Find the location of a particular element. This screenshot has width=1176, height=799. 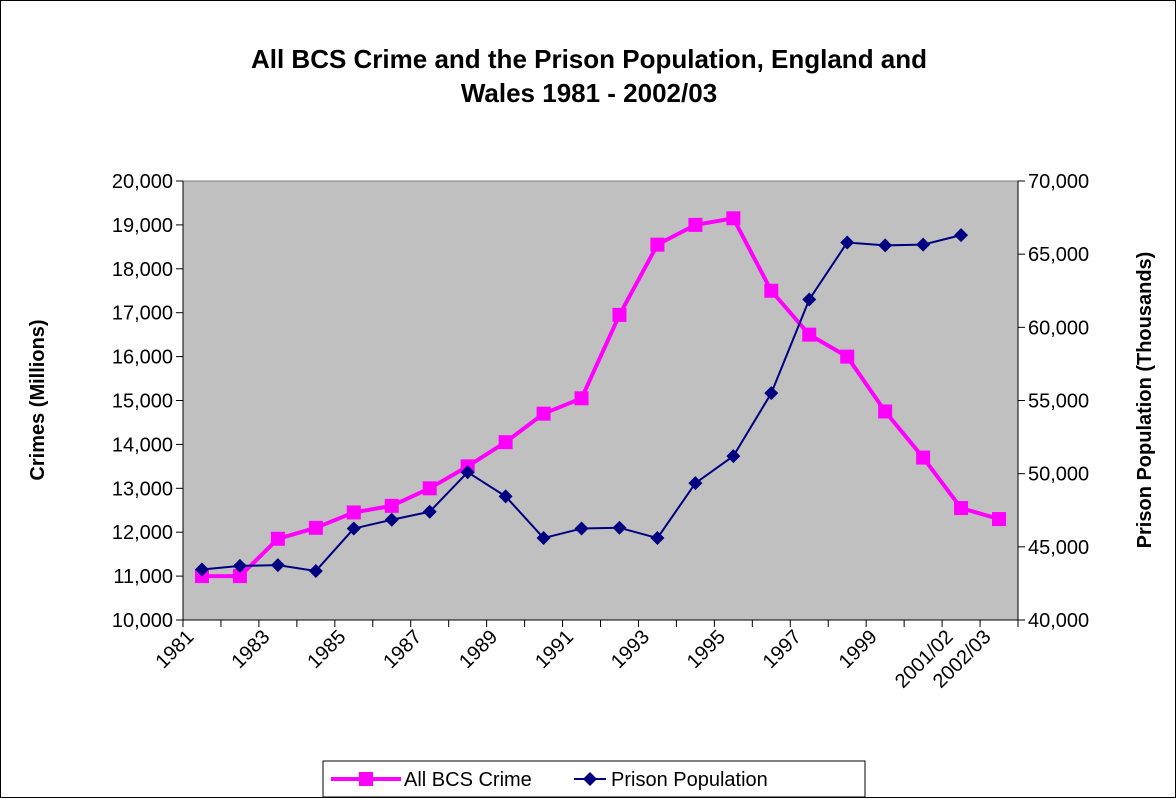

left-tick-label: 13,000 is located at coordinates (142, 489).